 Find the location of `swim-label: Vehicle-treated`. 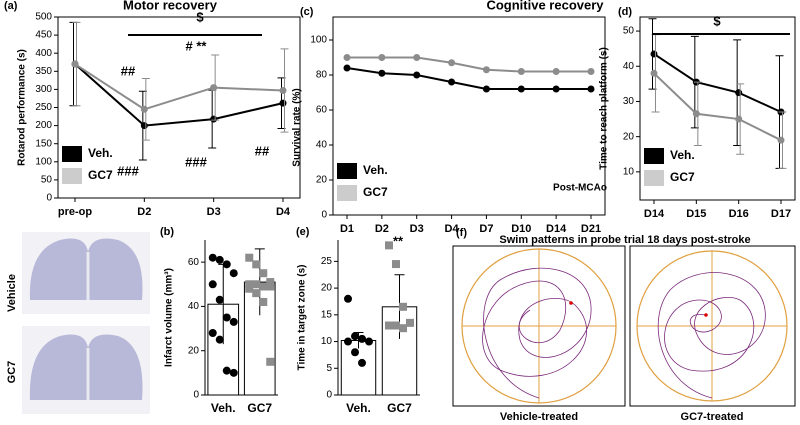

swim-label: Vehicle-treated is located at coordinates (539, 417).